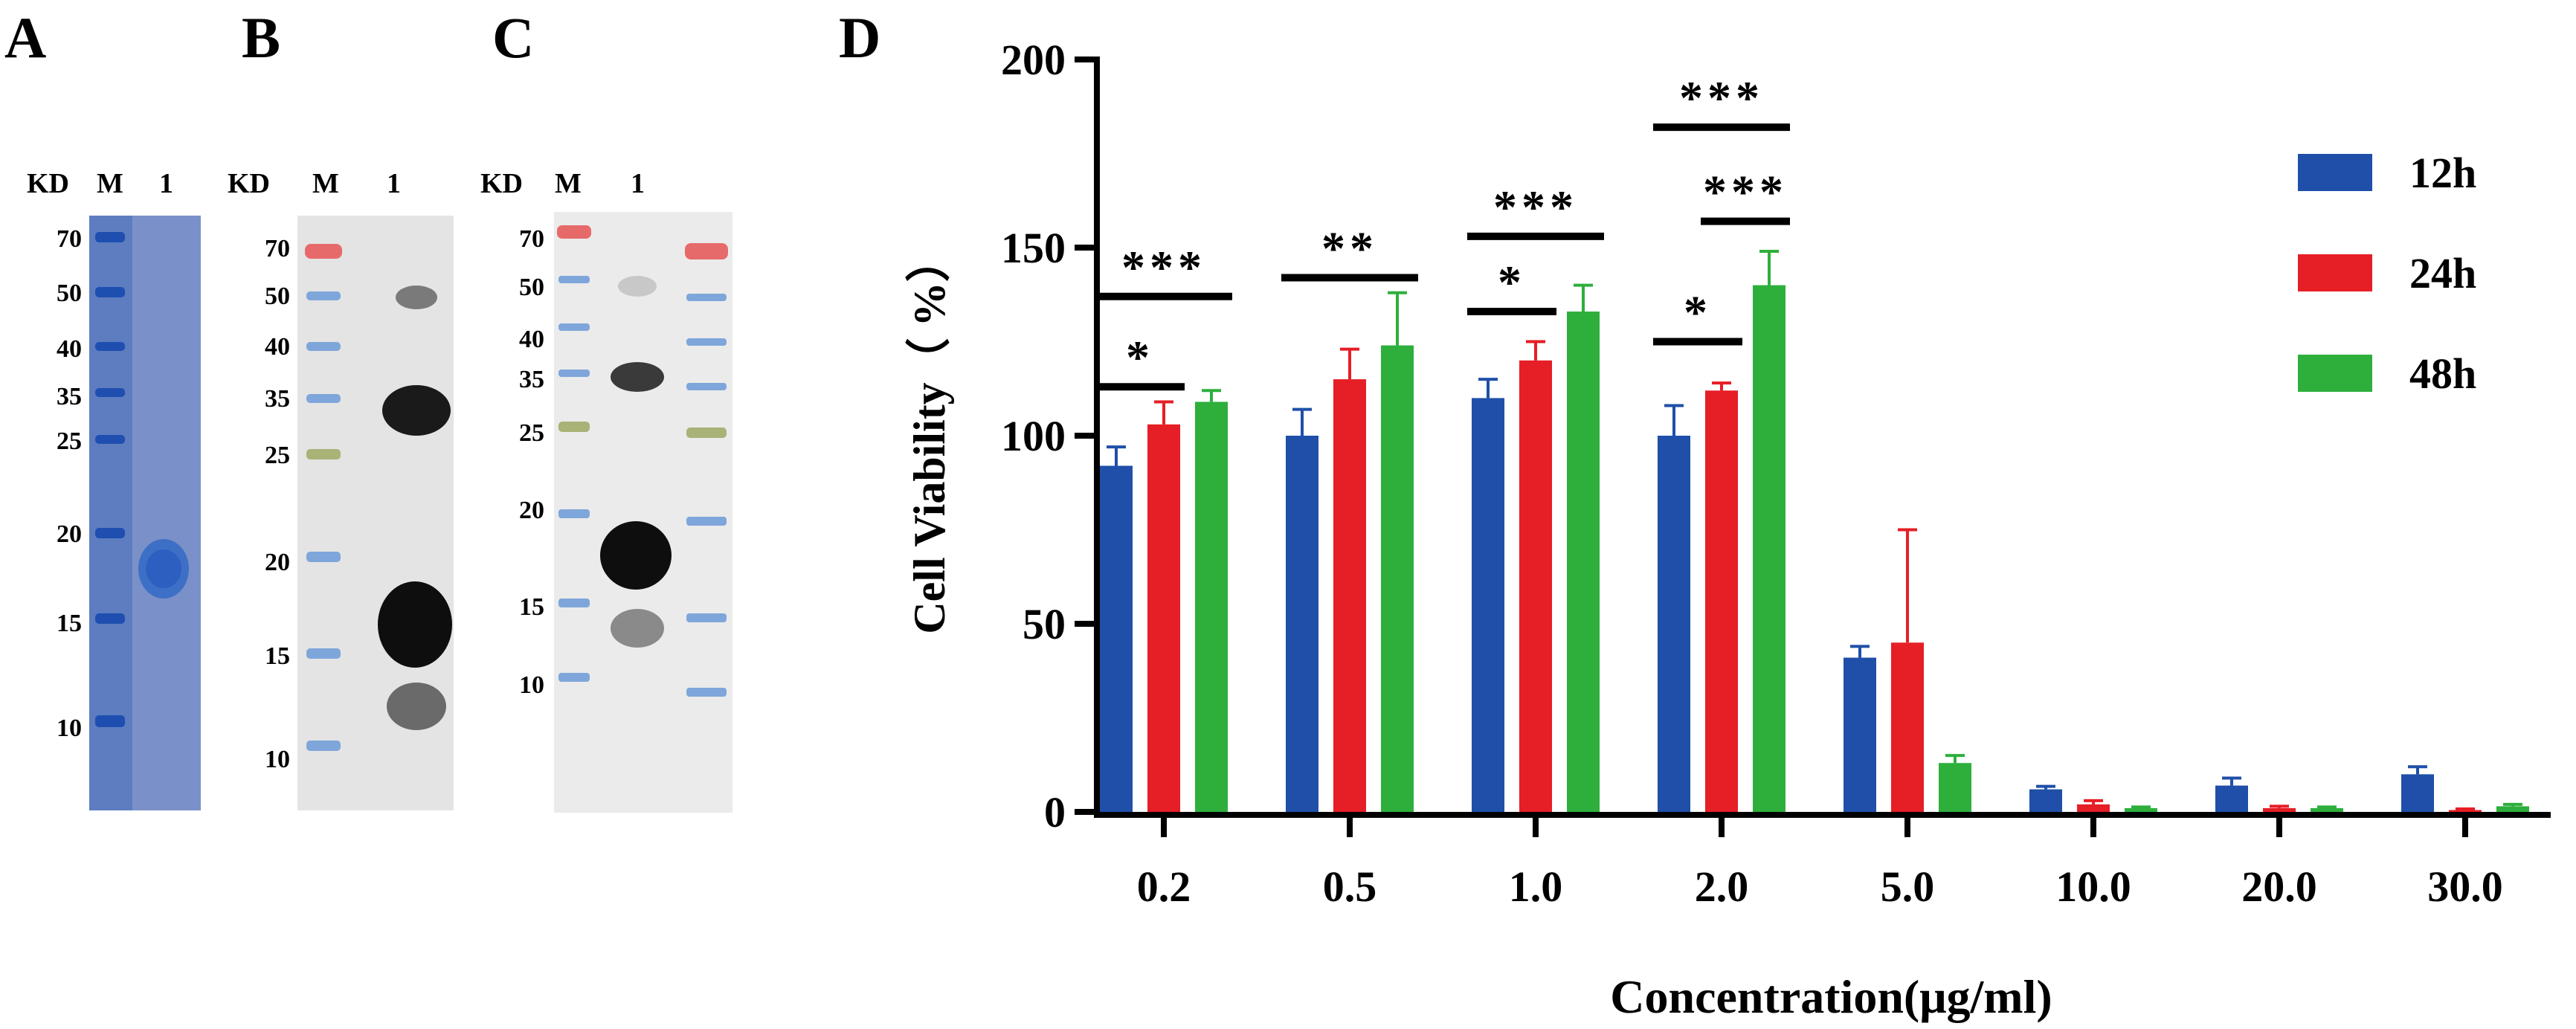 Image resolution: width=2576 pixels, height=1029 pixels. What do you see at coordinates (25, 37) in the screenshot?
I see `panel-a-letter: A` at bounding box center [25, 37].